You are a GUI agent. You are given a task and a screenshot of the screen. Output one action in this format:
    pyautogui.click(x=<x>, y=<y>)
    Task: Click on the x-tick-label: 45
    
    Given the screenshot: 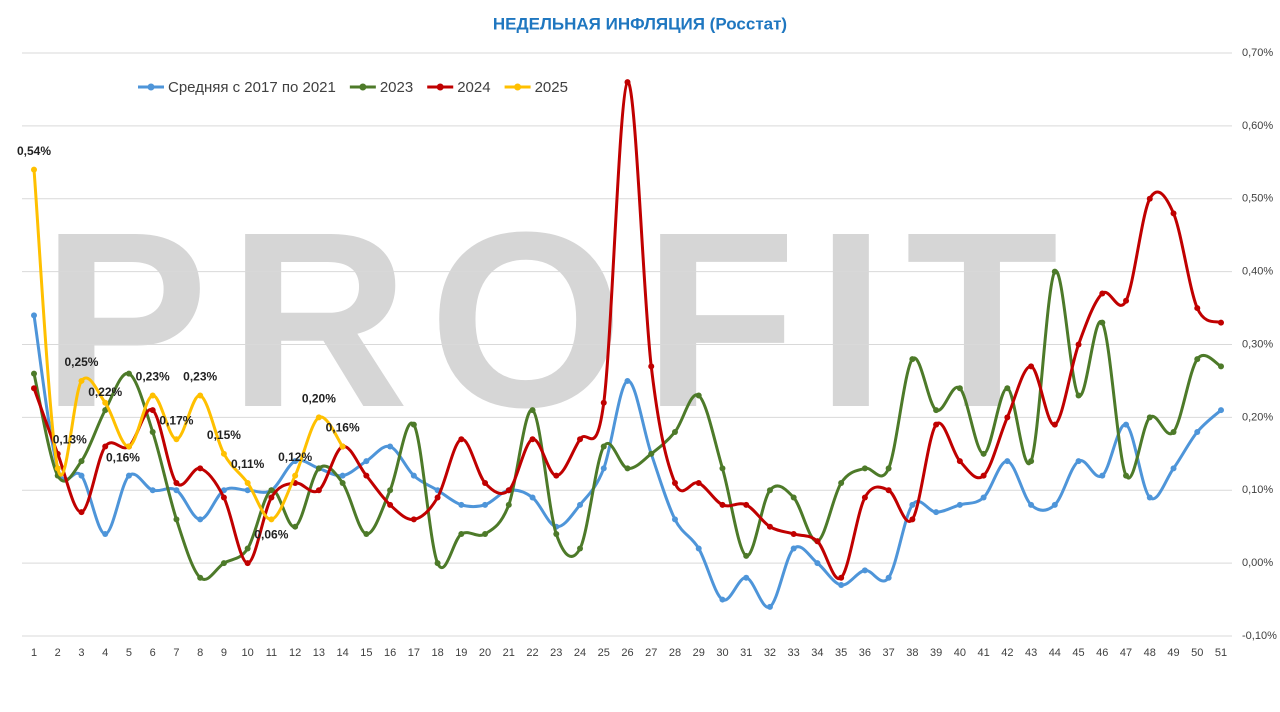 What is the action you would take?
    pyautogui.click(x=1078, y=653)
    